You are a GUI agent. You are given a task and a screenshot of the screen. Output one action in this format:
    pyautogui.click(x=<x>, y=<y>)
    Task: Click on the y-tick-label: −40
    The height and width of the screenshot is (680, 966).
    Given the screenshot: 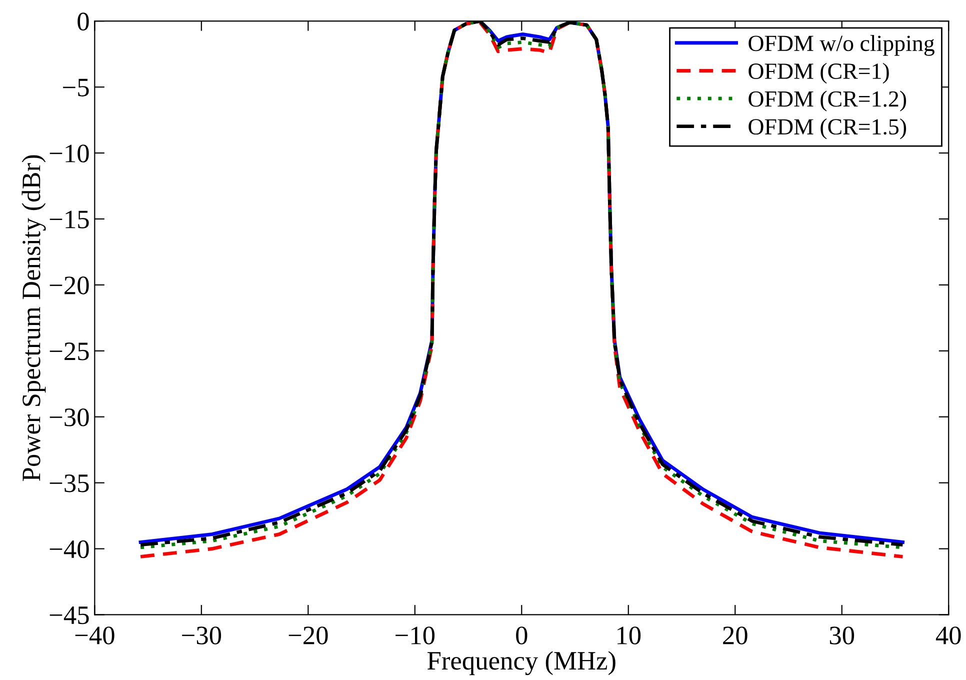 What is the action you would take?
    pyautogui.click(x=69, y=549)
    